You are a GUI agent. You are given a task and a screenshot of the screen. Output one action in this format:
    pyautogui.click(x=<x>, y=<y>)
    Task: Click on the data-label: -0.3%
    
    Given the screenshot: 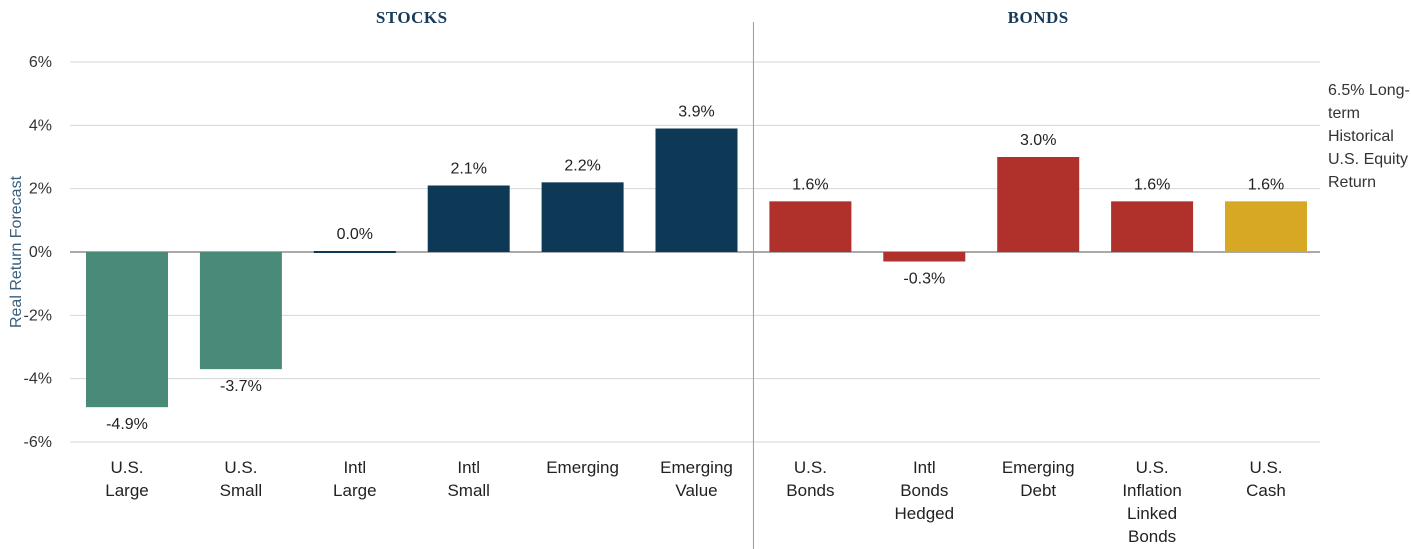 What is the action you would take?
    pyautogui.click(x=924, y=279)
    